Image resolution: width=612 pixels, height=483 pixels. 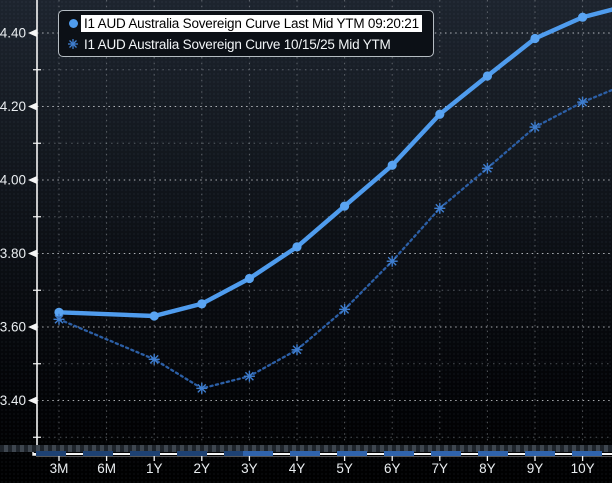 What do you see at coordinates (154, 468) in the screenshot?
I see `x-axis-label-1Y: 1Y` at bounding box center [154, 468].